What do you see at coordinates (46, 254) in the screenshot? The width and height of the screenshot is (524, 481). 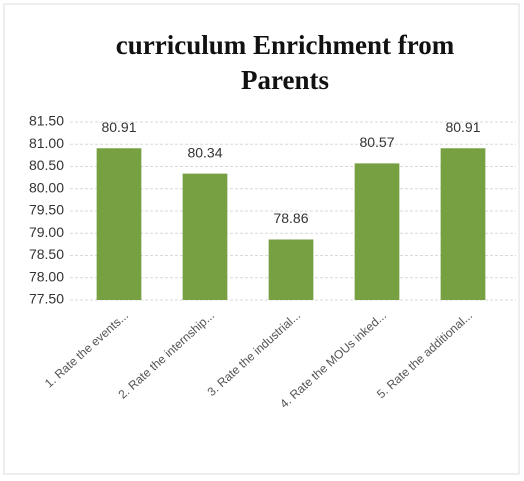 I see `y-tick-label: 78.50` at bounding box center [46, 254].